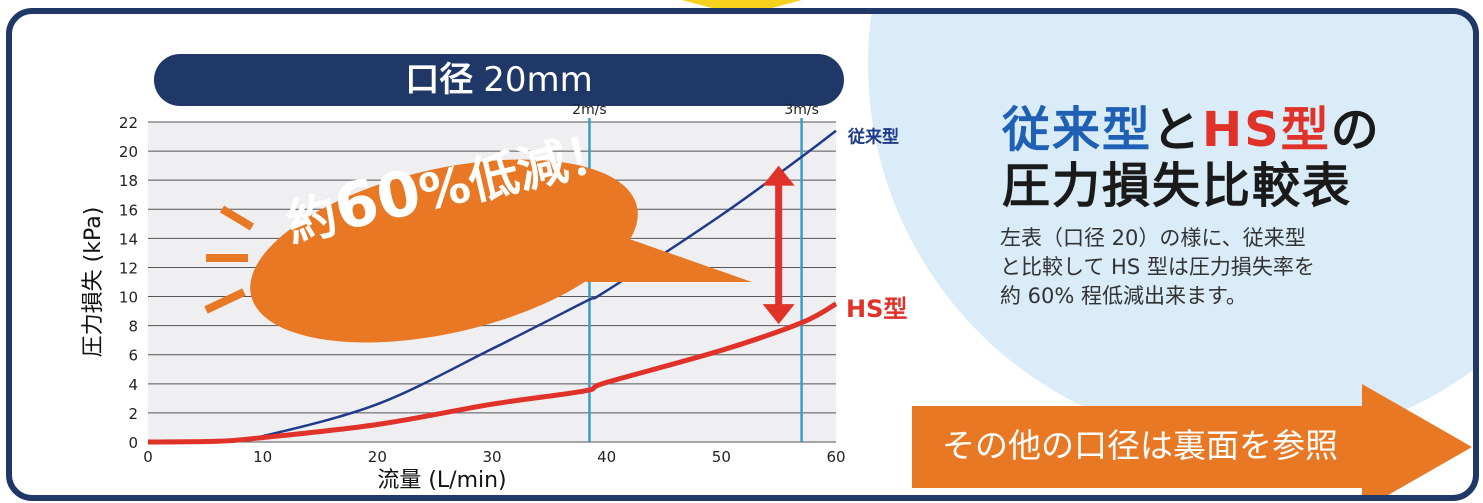  Describe the element at coordinates (801, 110) in the screenshot. I see `velocity-label: 3m/s` at that location.